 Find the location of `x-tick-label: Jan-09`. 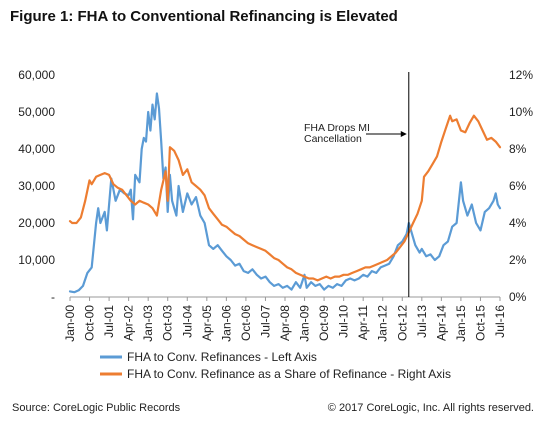

x-tick-label: Jan-09 is located at coordinates (305, 323).